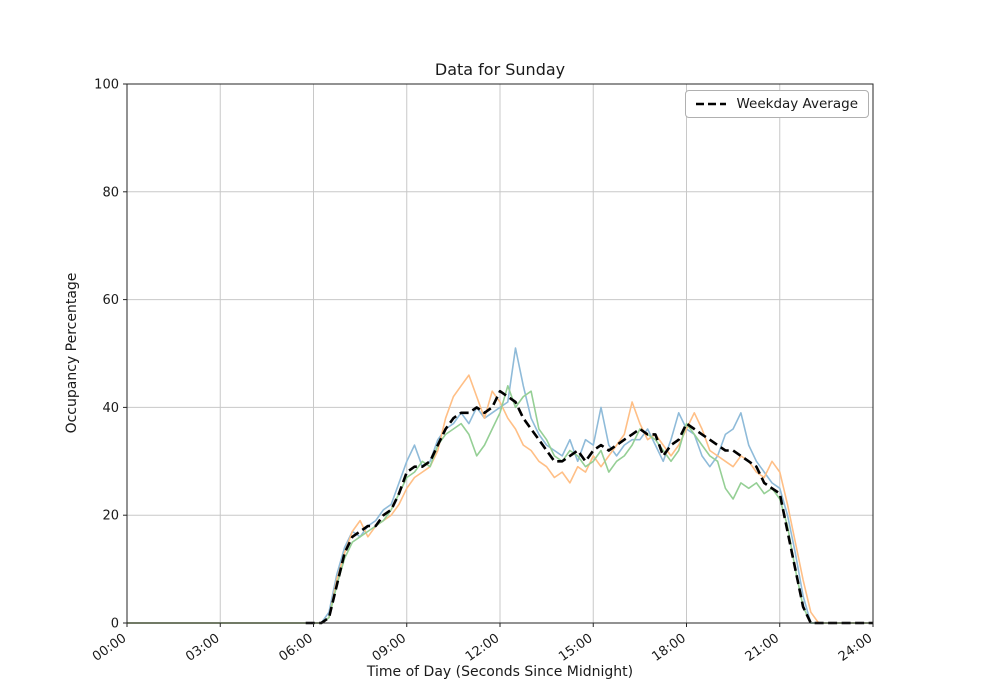 The height and width of the screenshot is (700, 1000). Describe the element at coordinates (72, 353) in the screenshot. I see `y-axis-label: Occupancy Percentage` at that location.